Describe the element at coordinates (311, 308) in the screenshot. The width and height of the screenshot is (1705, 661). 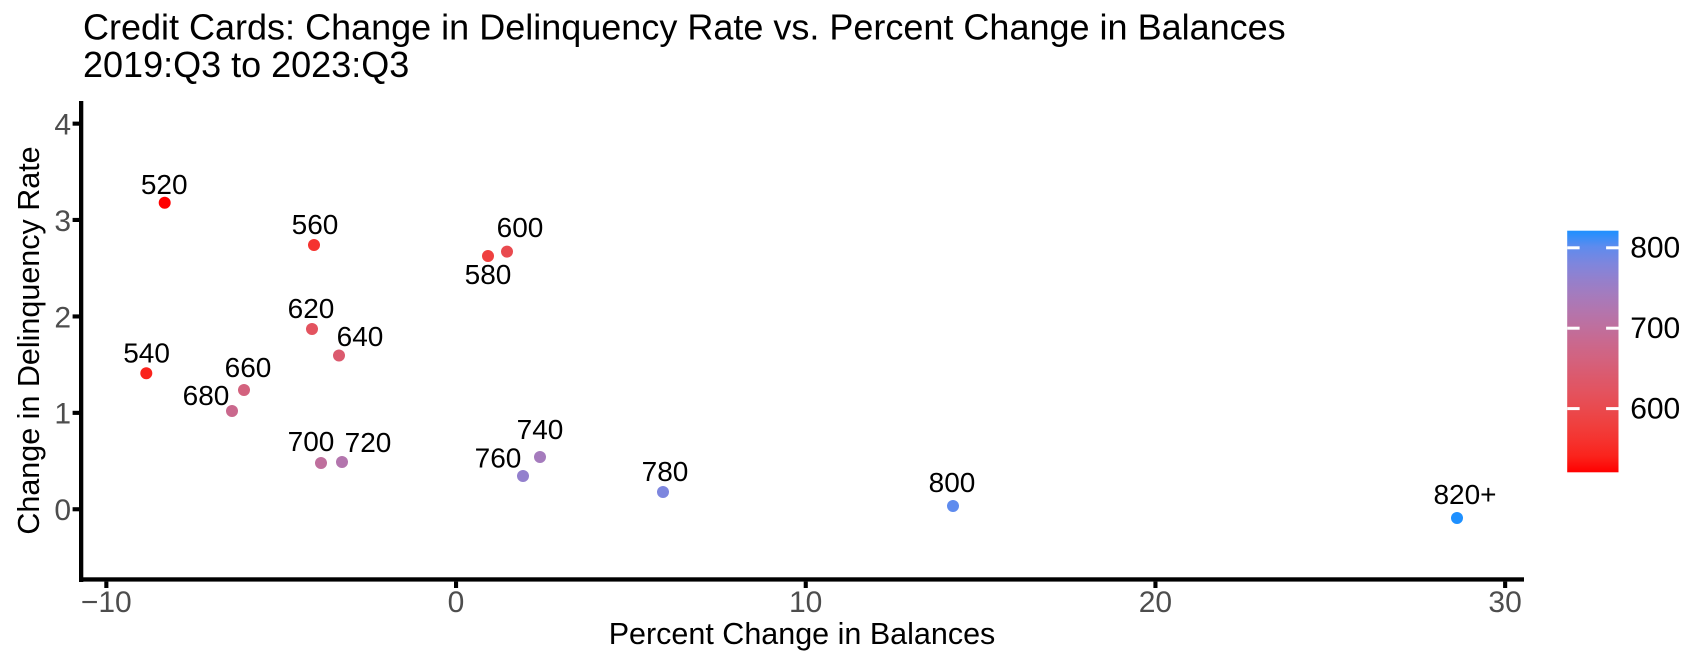
I see `svg-text: 620` at that location.